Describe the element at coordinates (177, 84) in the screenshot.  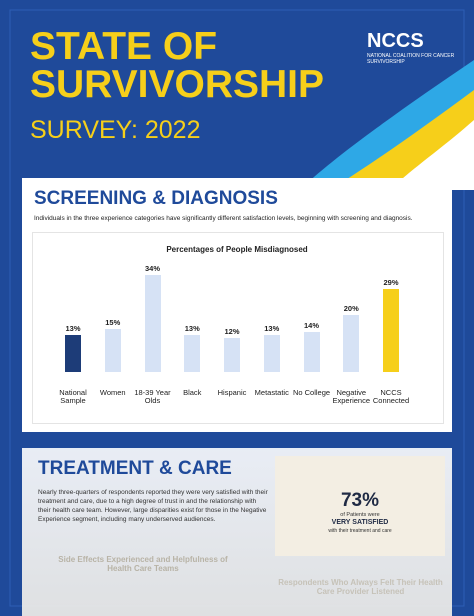
I see `title-2: SURVIVORSHIP` at that location.